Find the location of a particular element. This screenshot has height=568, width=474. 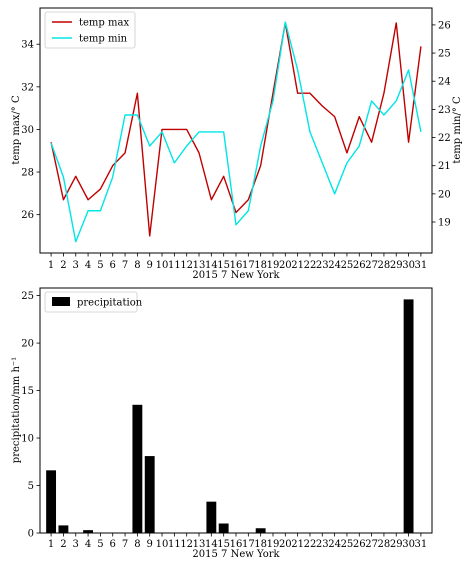

x-tick-label: 25 is located at coordinates (347, 544).